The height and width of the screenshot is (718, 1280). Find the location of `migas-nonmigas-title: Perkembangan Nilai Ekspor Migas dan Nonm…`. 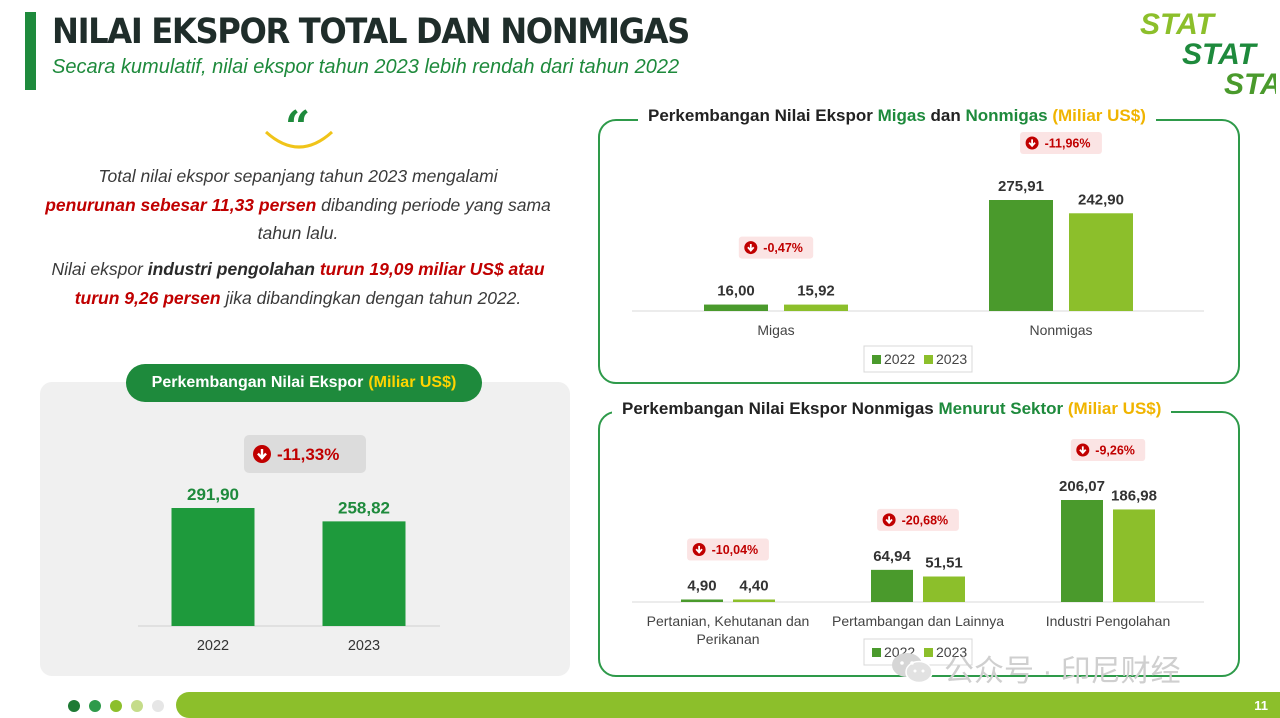

migas-nonmigas-title: Perkembangan Nilai Ekspor Migas dan Nonm… is located at coordinates (897, 116).